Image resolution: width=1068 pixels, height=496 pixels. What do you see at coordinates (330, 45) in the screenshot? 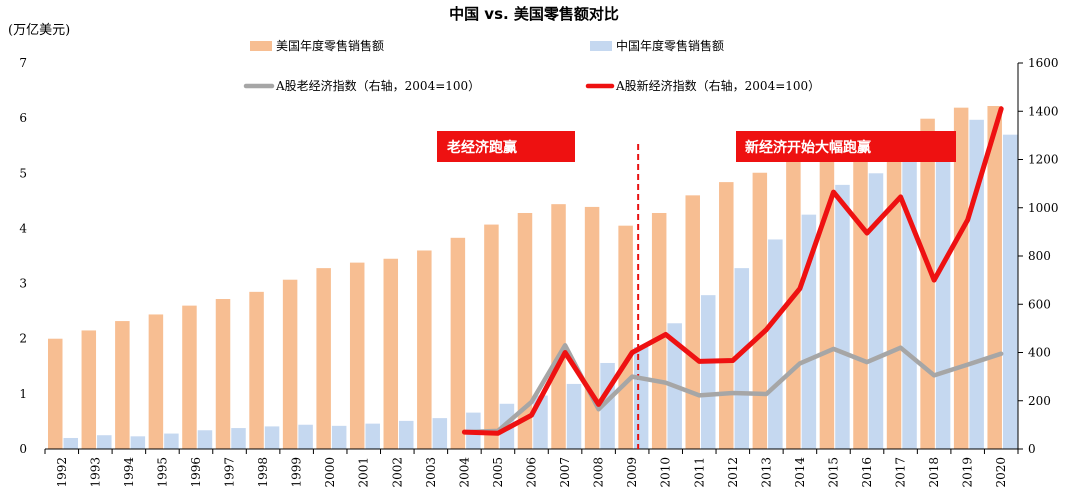
I see `legend-label-us: 美国年度零售销售额` at bounding box center [330, 45].